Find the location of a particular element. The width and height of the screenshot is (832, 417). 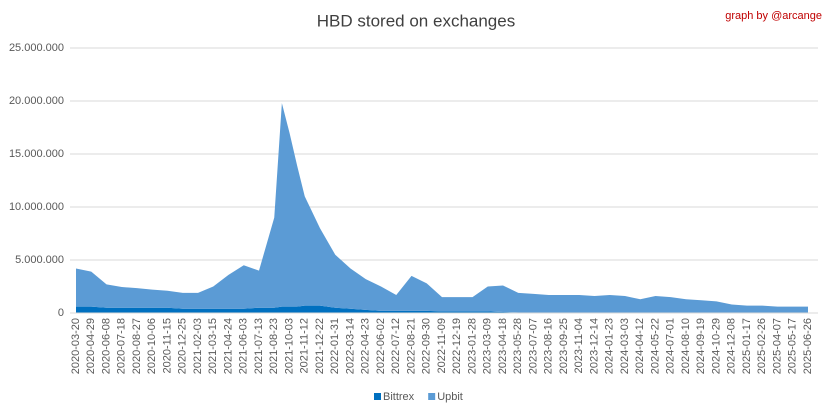

x-tick-label: 2022-12-19 is located at coordinates (457, 346).